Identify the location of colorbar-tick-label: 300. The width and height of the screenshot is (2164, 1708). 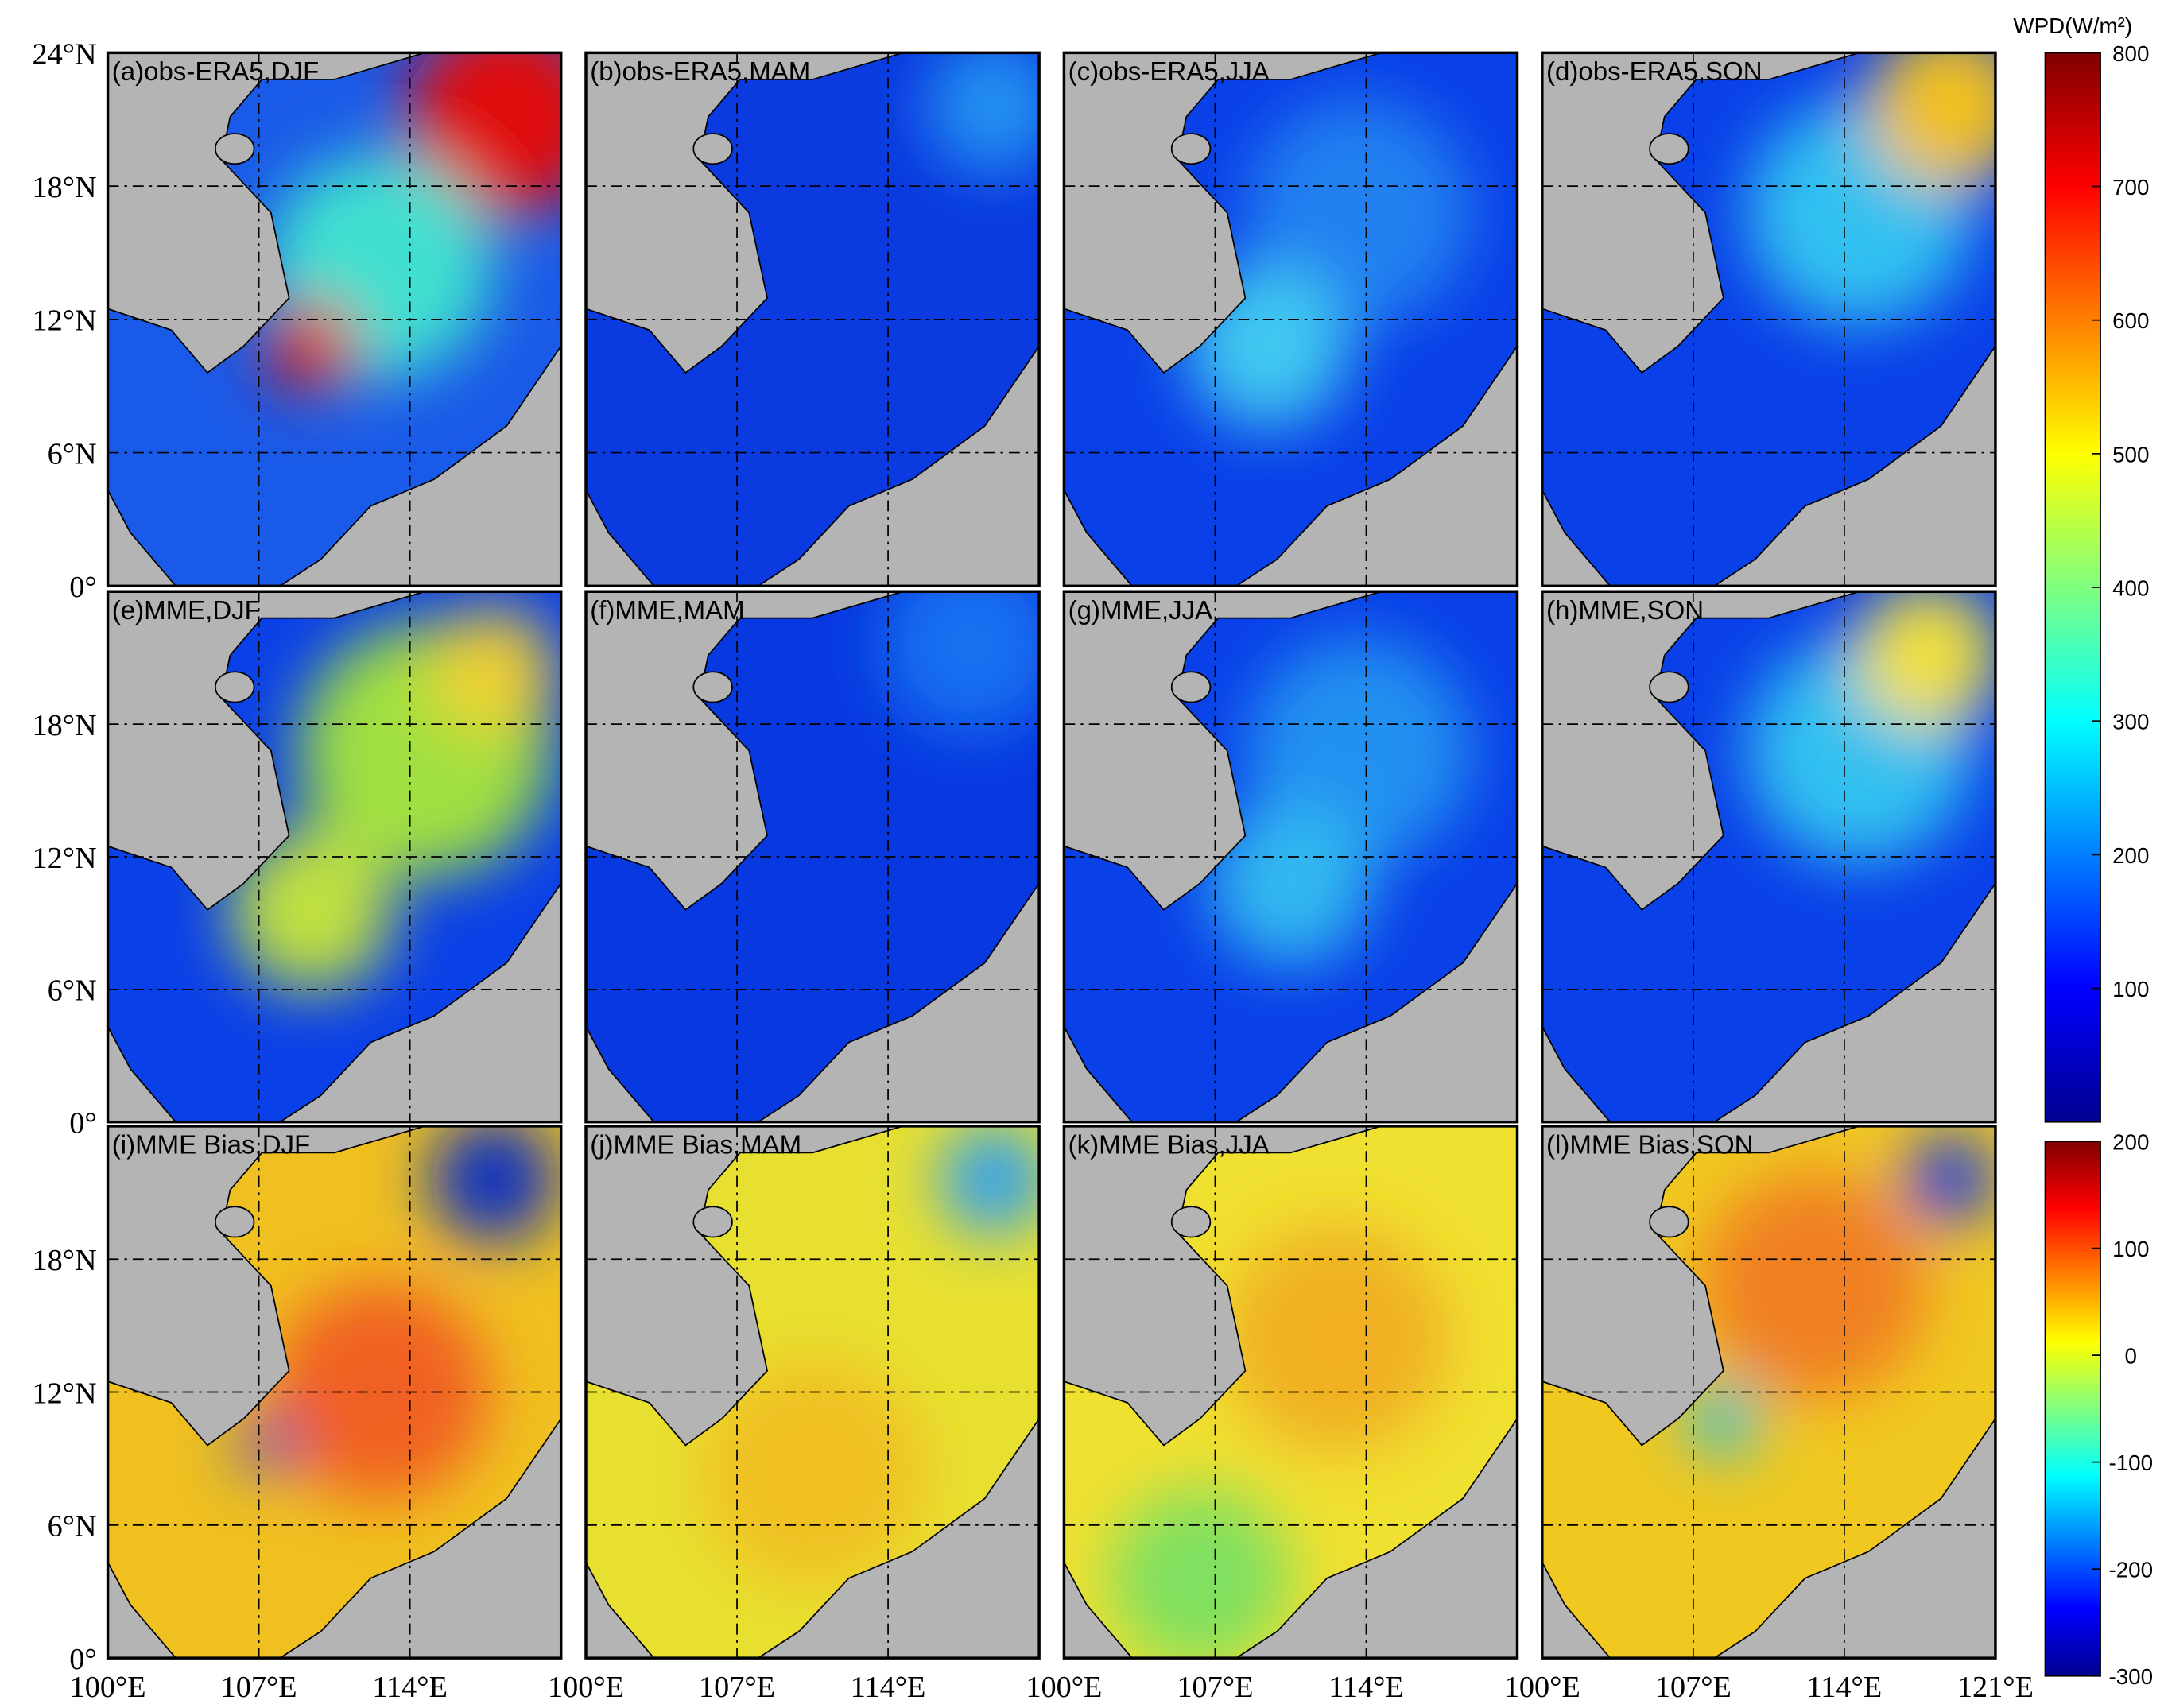
(2130, 722).